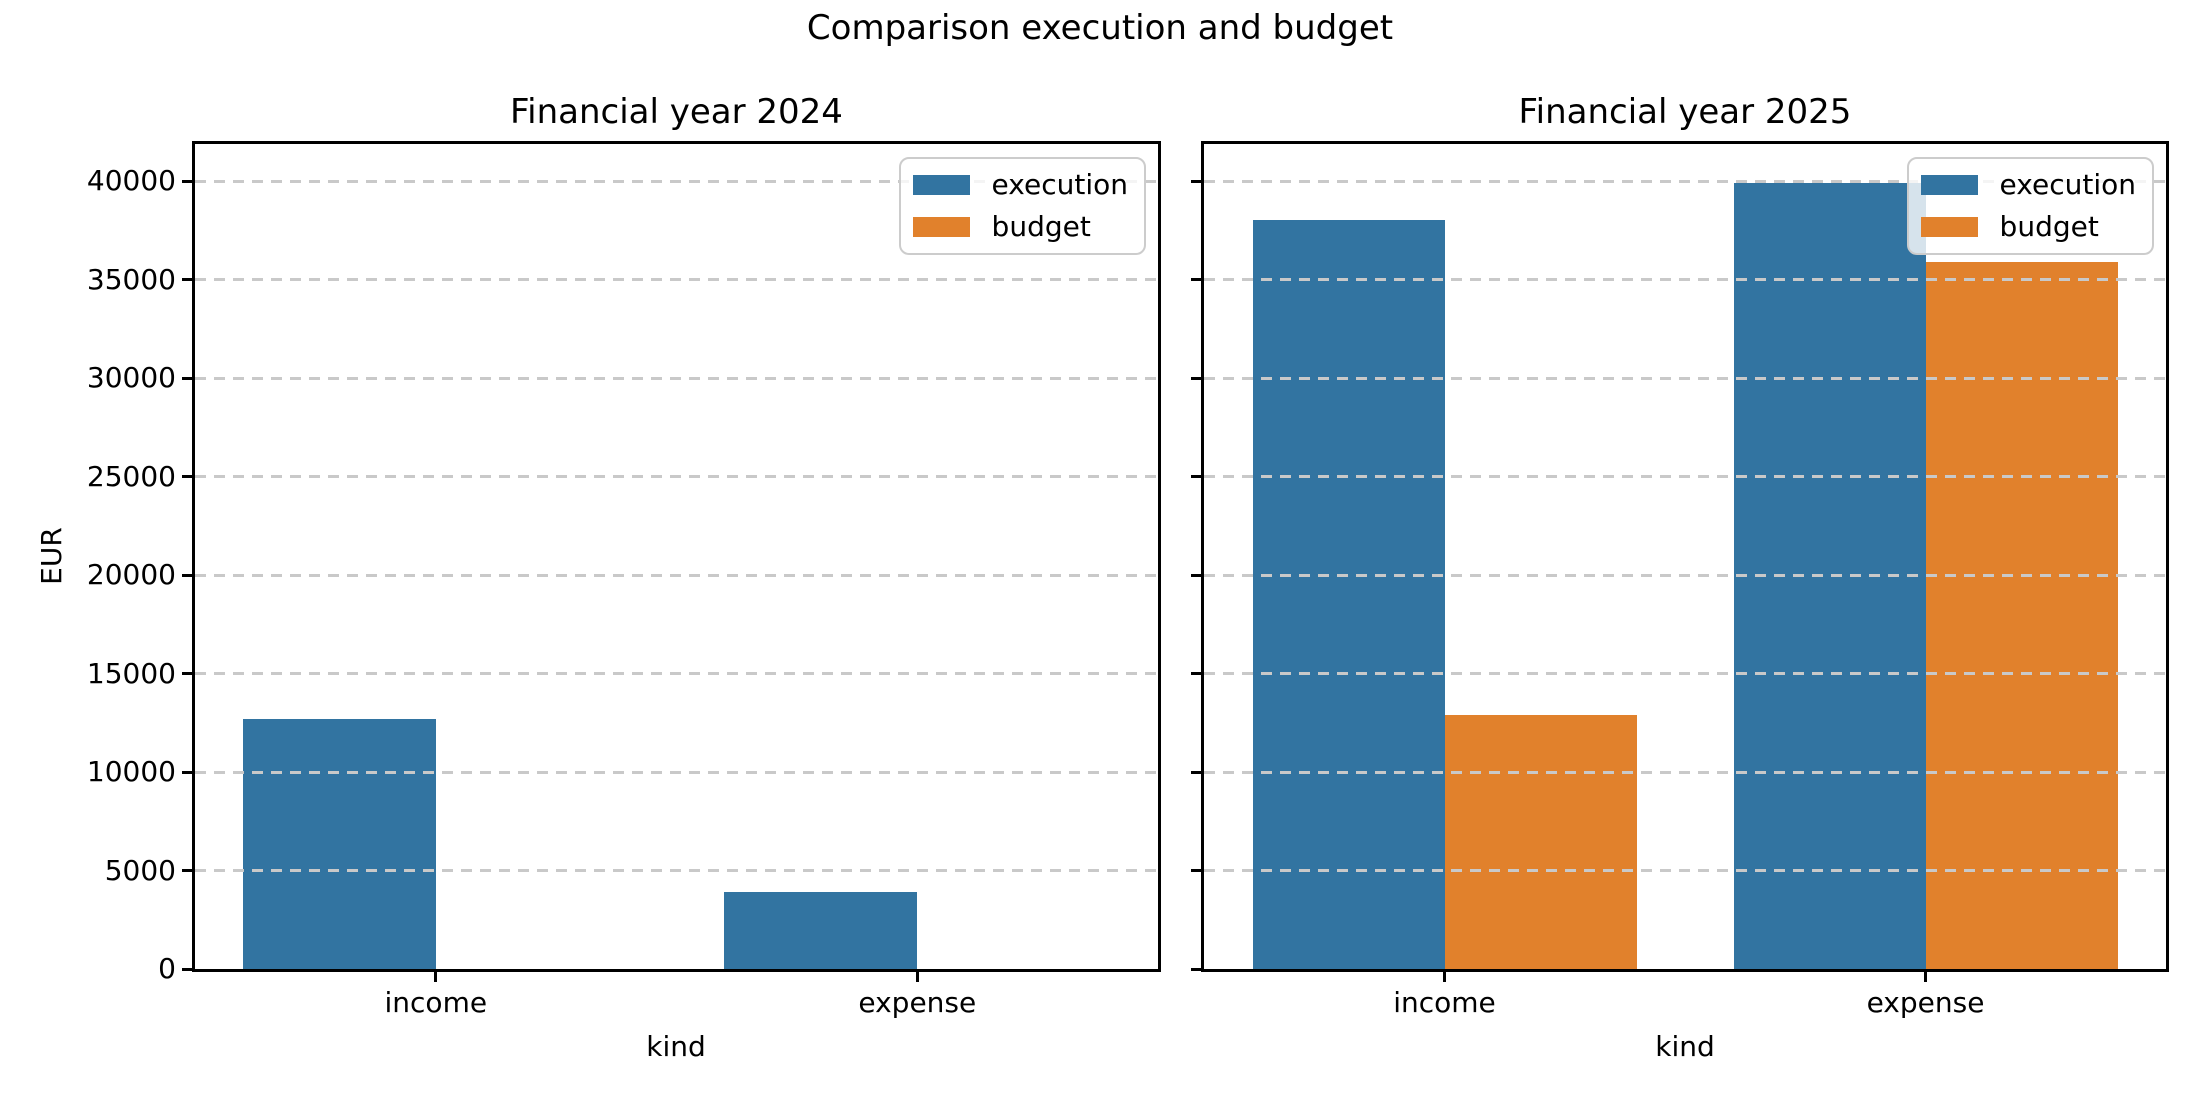 The height and width of the screenshot is (1100, 2200). What do you see at coordinates (1685, 112) in the screenshot?
I see `subplot-title-2025: Financial year 2025` at bounding box center [1685, 112].